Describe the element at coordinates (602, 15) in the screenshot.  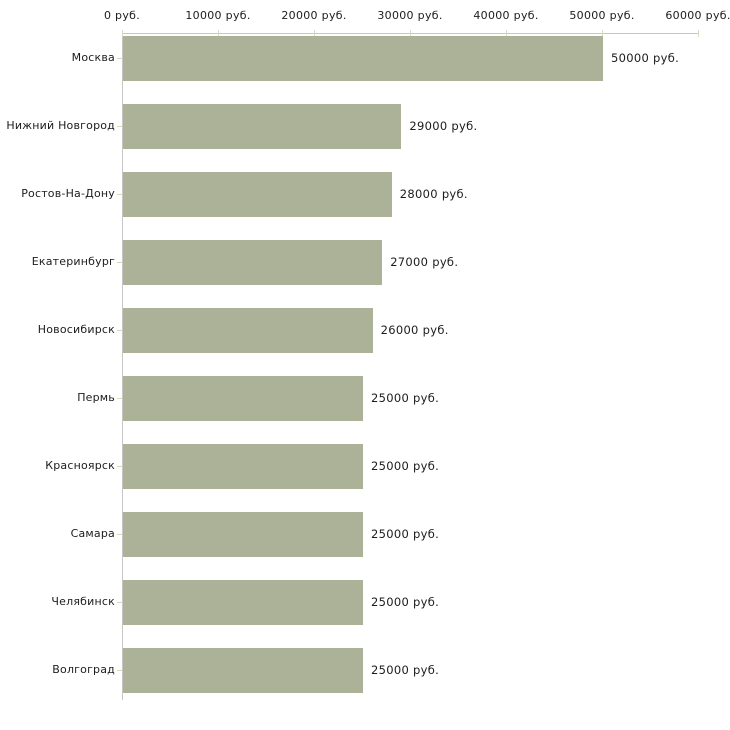
I see `x-tick-label: 50000 руб.` at that location.